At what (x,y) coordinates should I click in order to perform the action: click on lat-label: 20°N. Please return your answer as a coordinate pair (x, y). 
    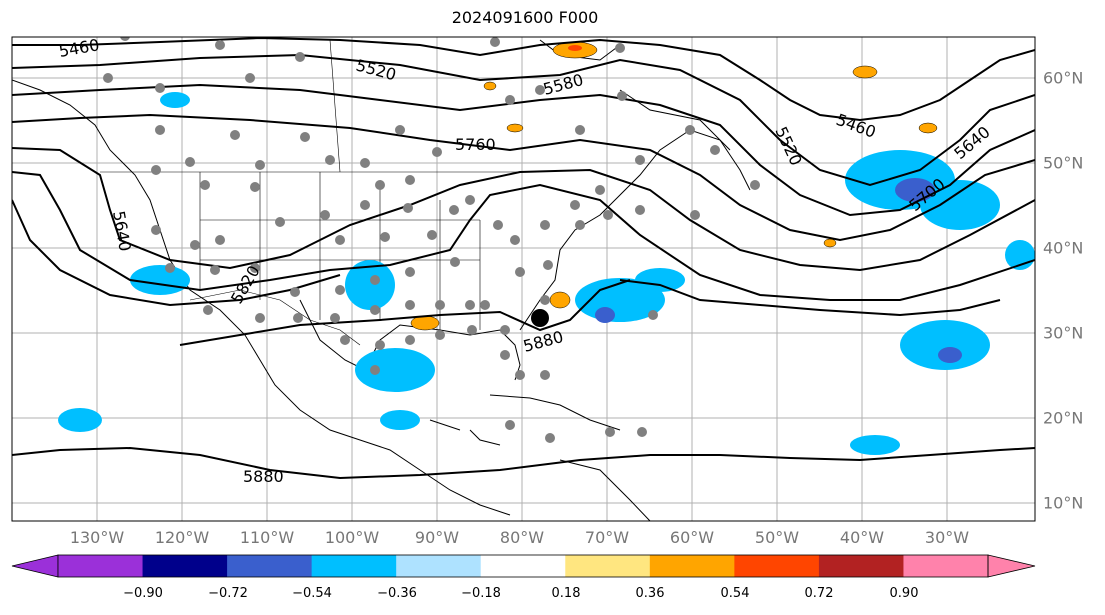
    Looking at the image, I should click on (1063, 418).